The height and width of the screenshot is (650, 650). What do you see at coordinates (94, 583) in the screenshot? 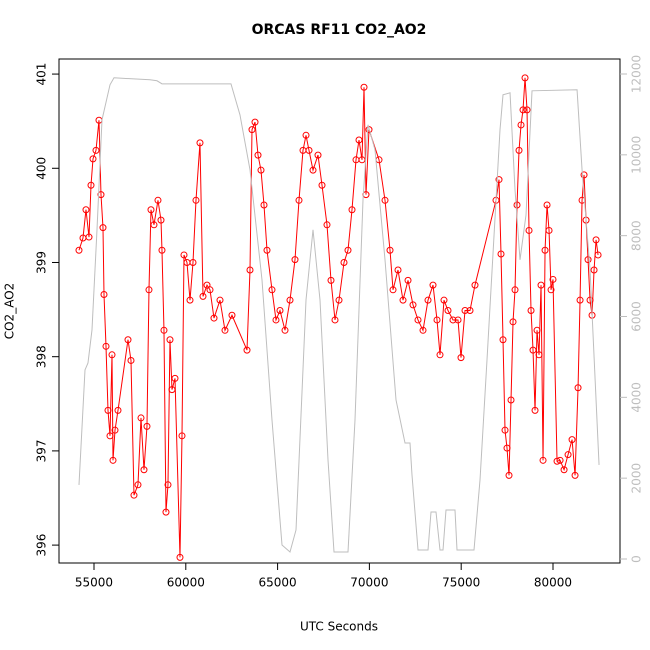
I see `x-tick-label: 55000` at bounding box center [94, 583].